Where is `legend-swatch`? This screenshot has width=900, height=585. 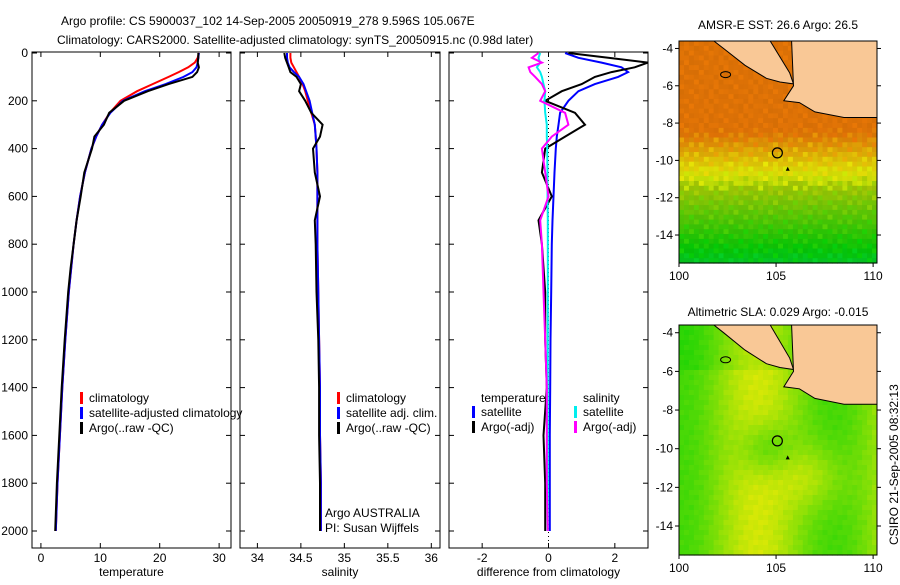 legend-swatch is located at coordinates (81, 398).